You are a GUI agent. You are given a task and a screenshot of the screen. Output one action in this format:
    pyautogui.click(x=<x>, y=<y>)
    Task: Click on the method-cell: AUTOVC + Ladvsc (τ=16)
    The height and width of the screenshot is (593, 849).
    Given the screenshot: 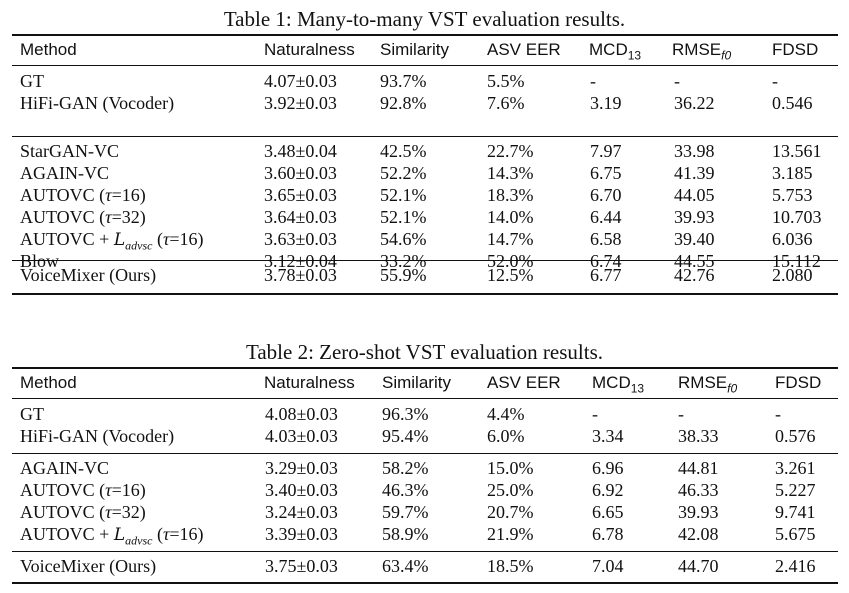 What is the action you would take?
    pyautogui.click(x=112, y=240)
    